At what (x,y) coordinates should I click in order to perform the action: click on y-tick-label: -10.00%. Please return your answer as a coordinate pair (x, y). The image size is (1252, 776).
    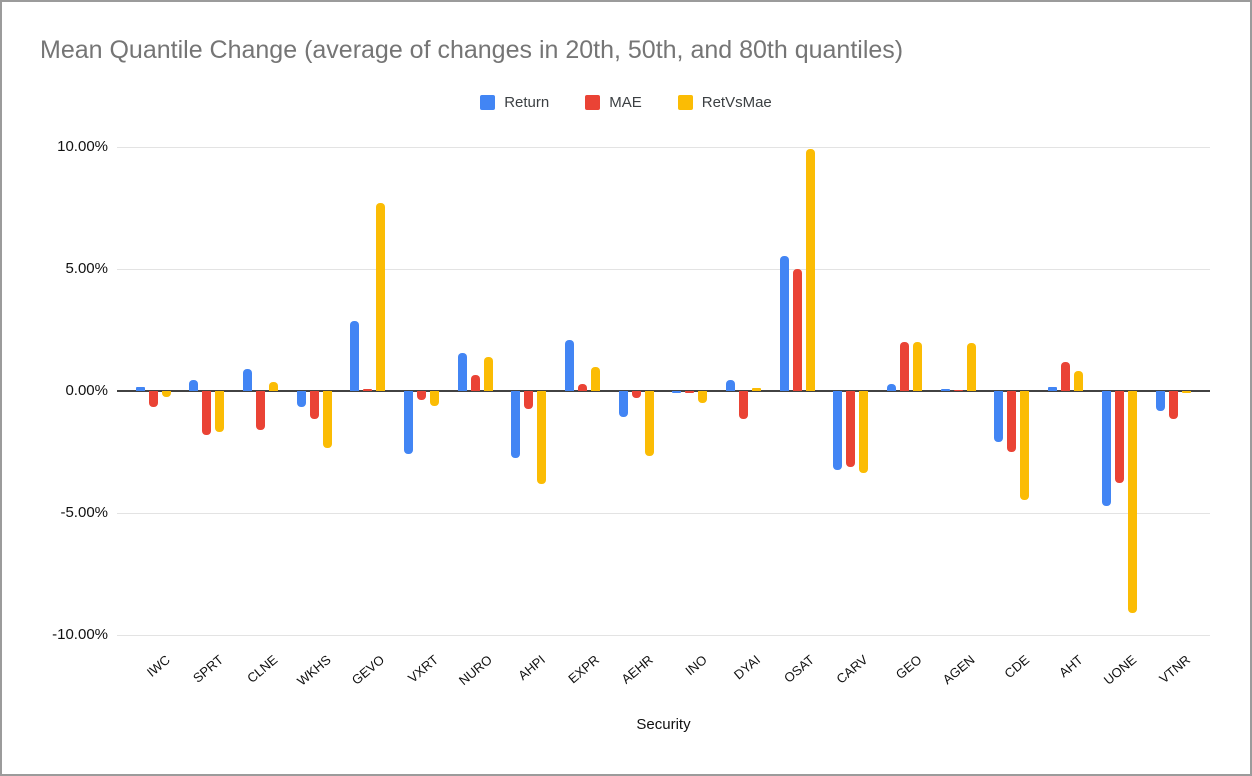
    Looking at the image, I should click on (80, 634).